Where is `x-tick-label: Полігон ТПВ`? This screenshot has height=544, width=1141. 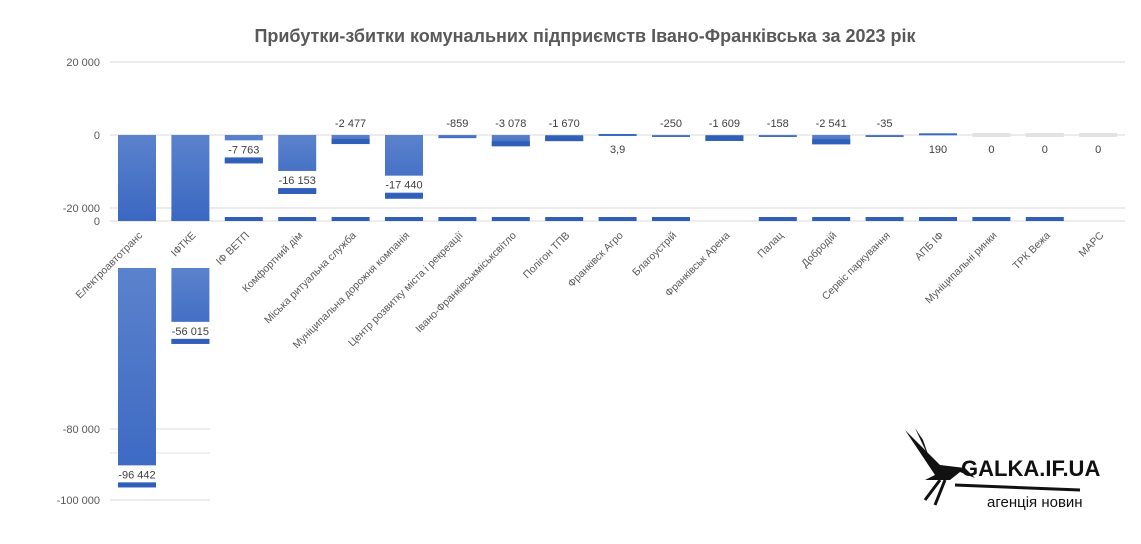
x-tick-label: Полігон ТПВ is located at coordinates (546, 255).